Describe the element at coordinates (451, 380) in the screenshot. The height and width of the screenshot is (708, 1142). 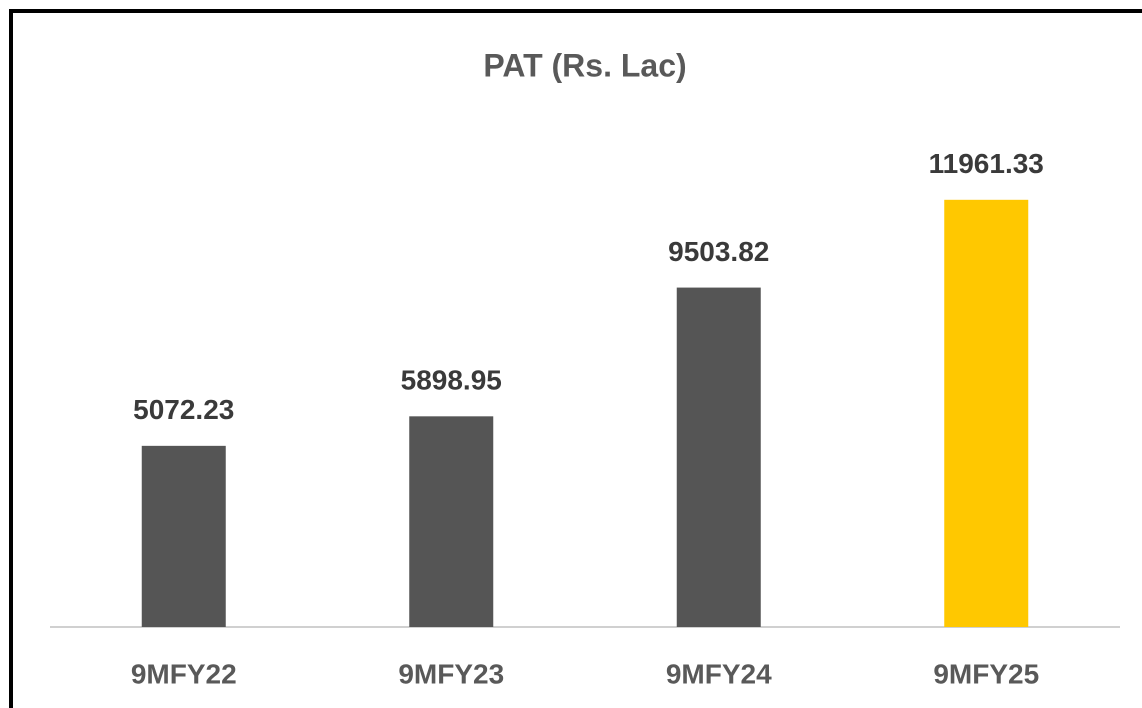
I see `value-label: 5898.95` at that location.